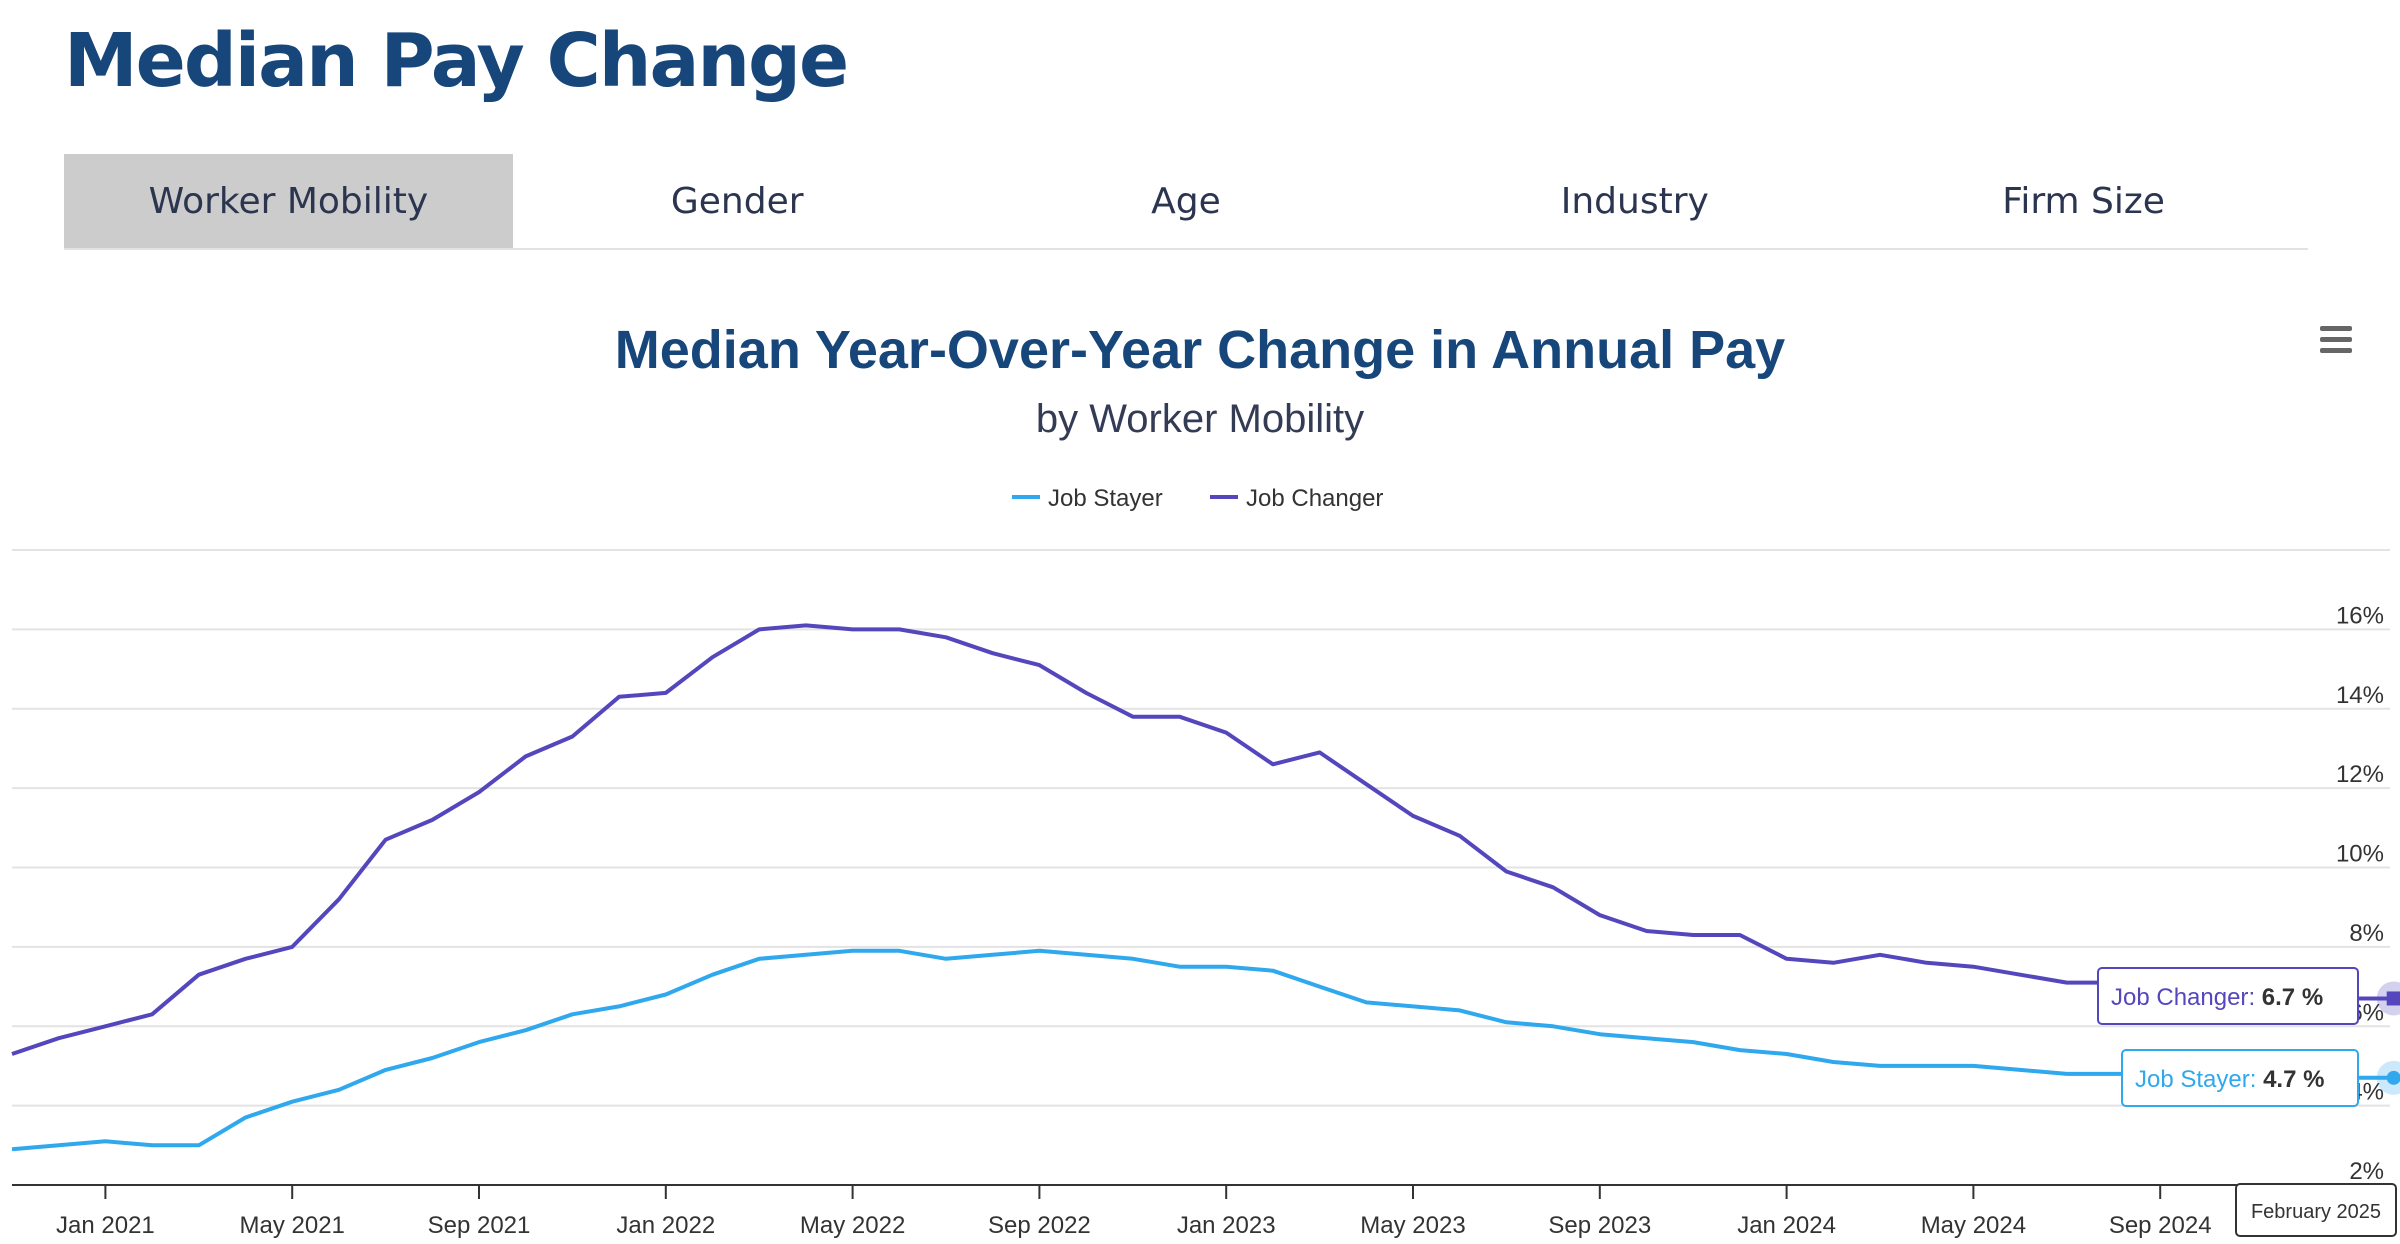 The height and width of the screenshot is (1244, 2400). What do you see at coordinates (291, 1225) in the screenshot?
I see `x-tick-label: May 2021` at bounding box center [291, 1225].